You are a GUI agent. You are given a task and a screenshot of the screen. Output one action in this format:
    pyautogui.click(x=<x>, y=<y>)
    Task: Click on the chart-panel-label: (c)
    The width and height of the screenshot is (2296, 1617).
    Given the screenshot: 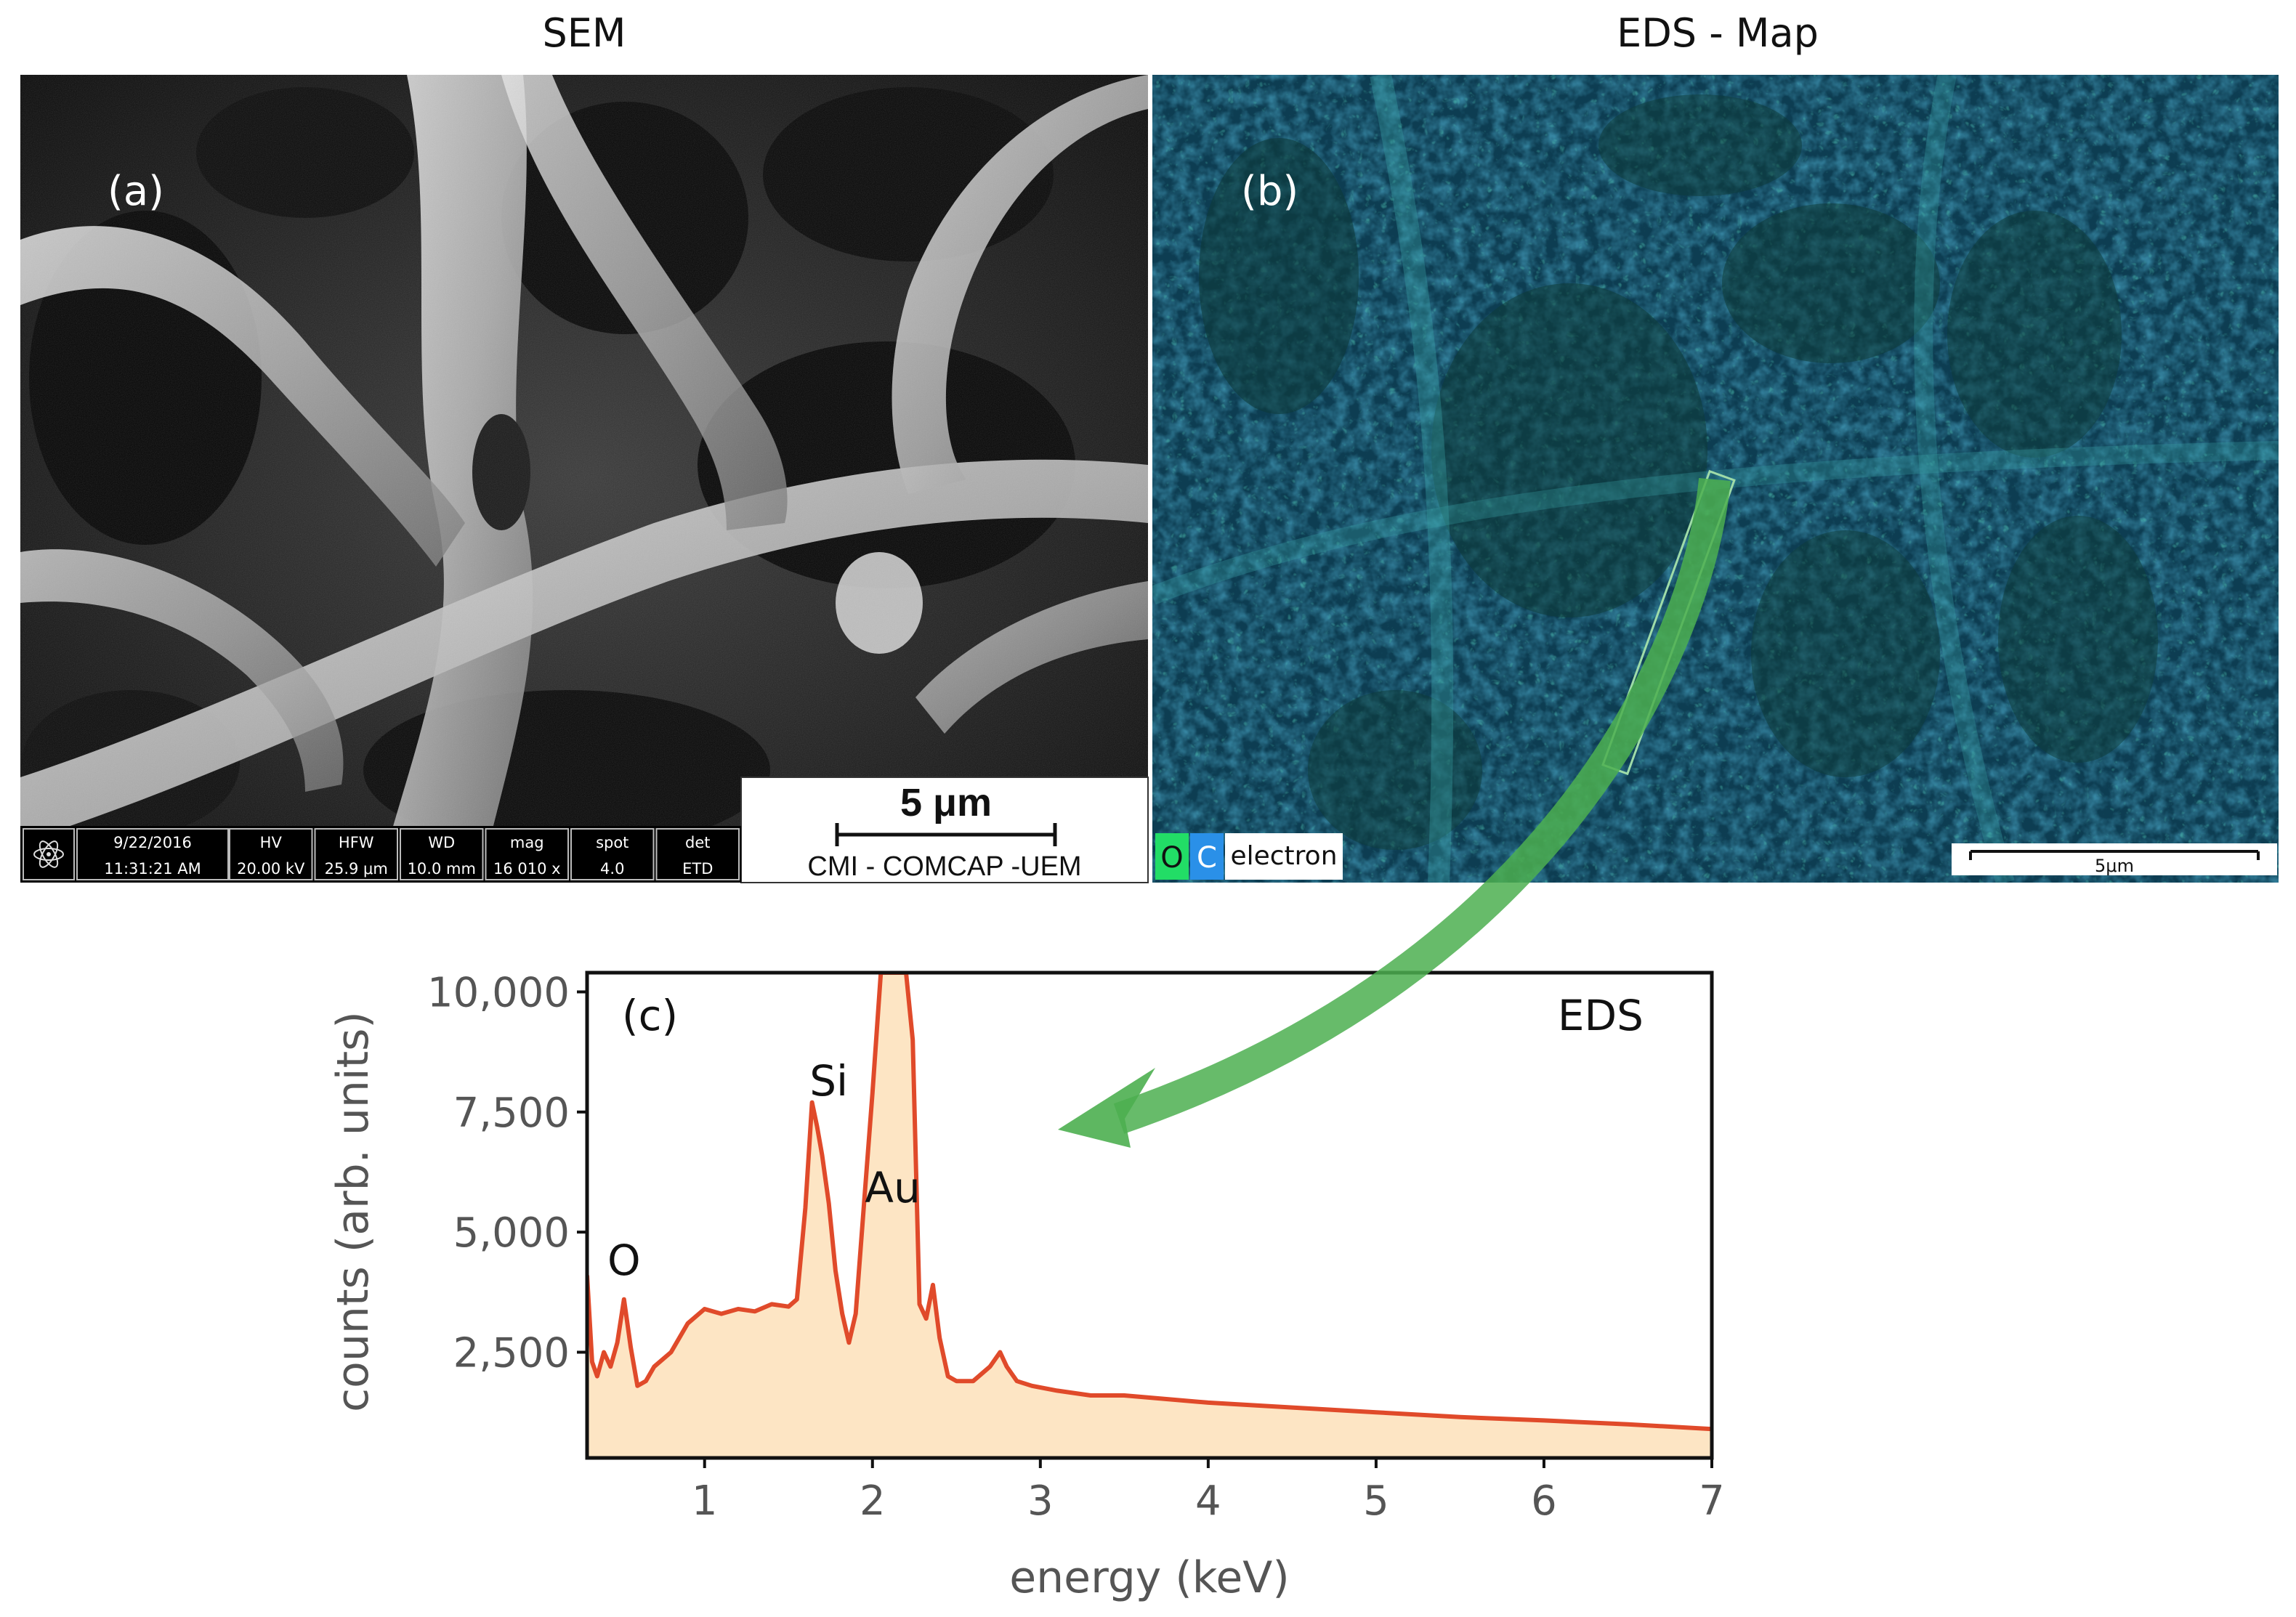 What is the action you would take?
    pyautogui.click(x=650, y=1015)
    